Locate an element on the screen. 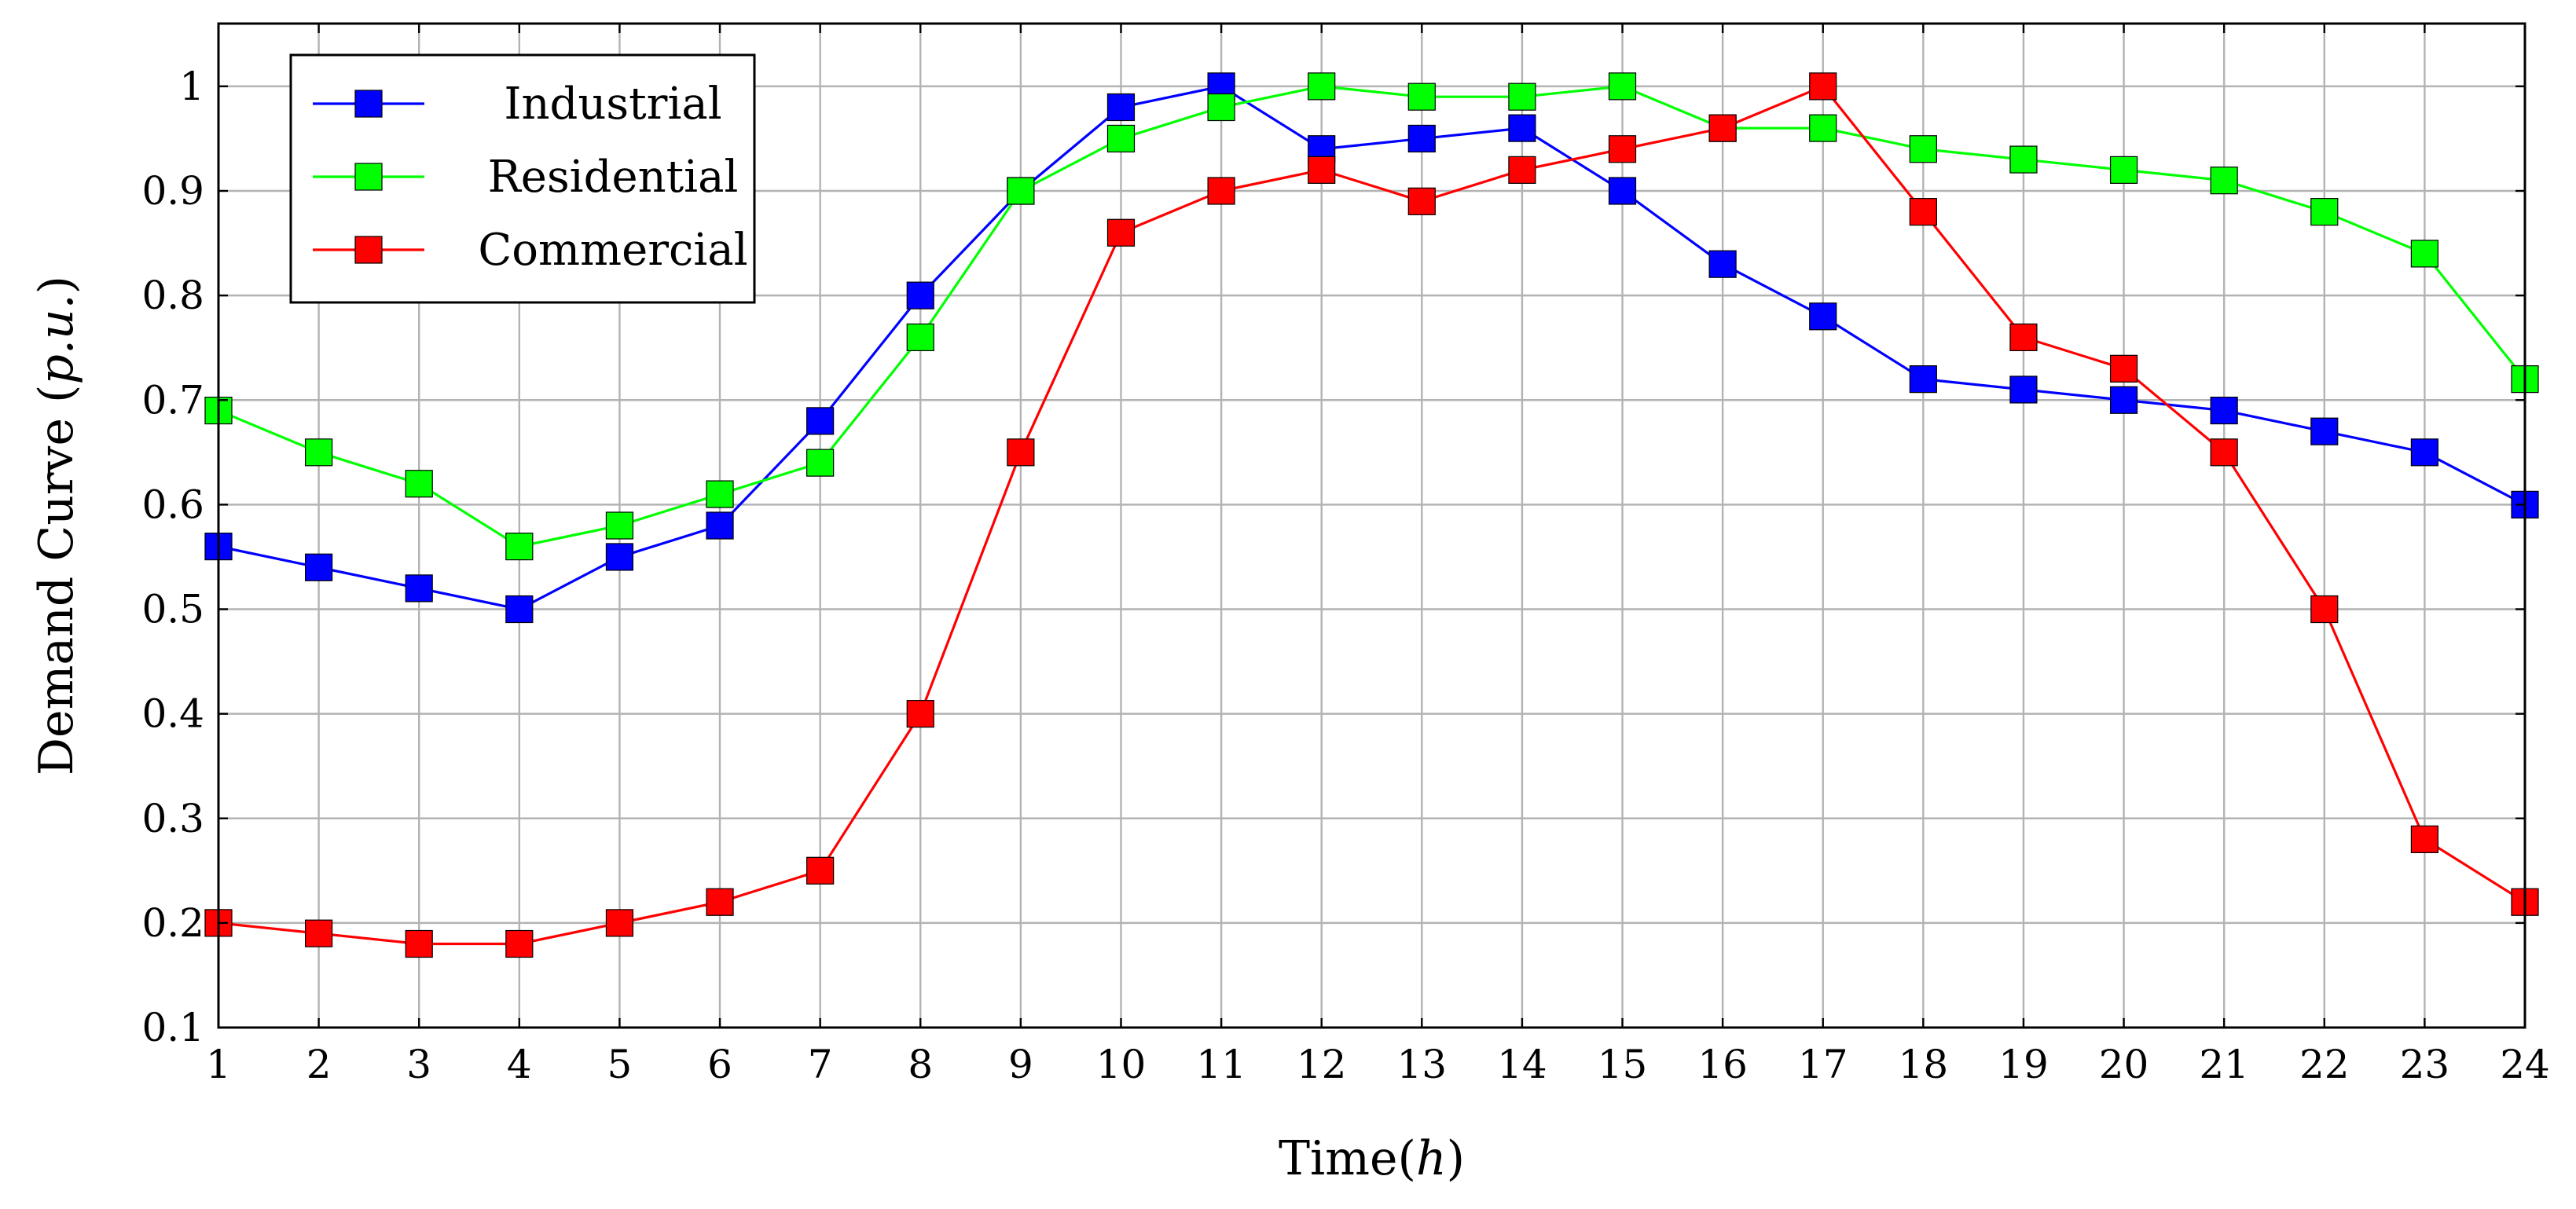 The image size is (2576, 1209). x-tick-label: 2 is located at coordinates (319, 1064).